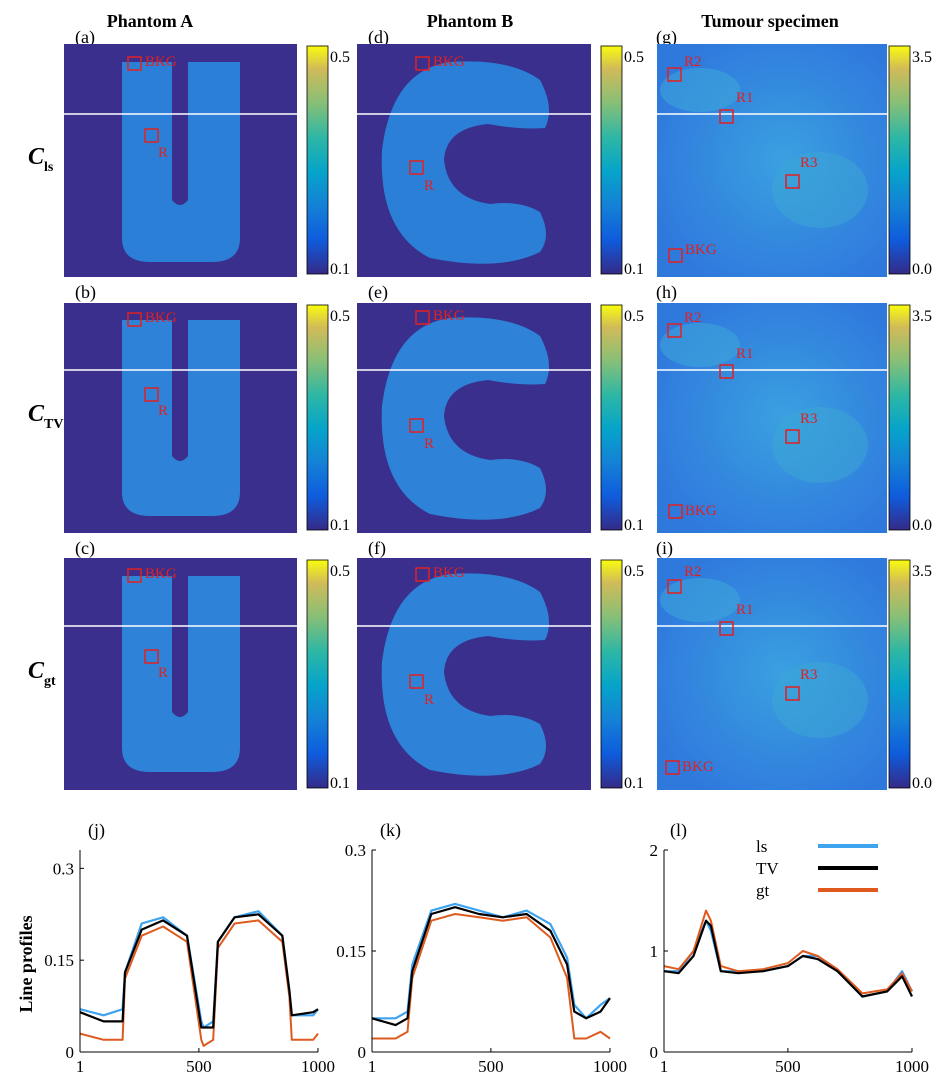 The height and width of the screenshot is (1084, 948). Describe the element at coordinates (96, 830) in the screenshot. I see `panel-tag-j: (j)` at that location.